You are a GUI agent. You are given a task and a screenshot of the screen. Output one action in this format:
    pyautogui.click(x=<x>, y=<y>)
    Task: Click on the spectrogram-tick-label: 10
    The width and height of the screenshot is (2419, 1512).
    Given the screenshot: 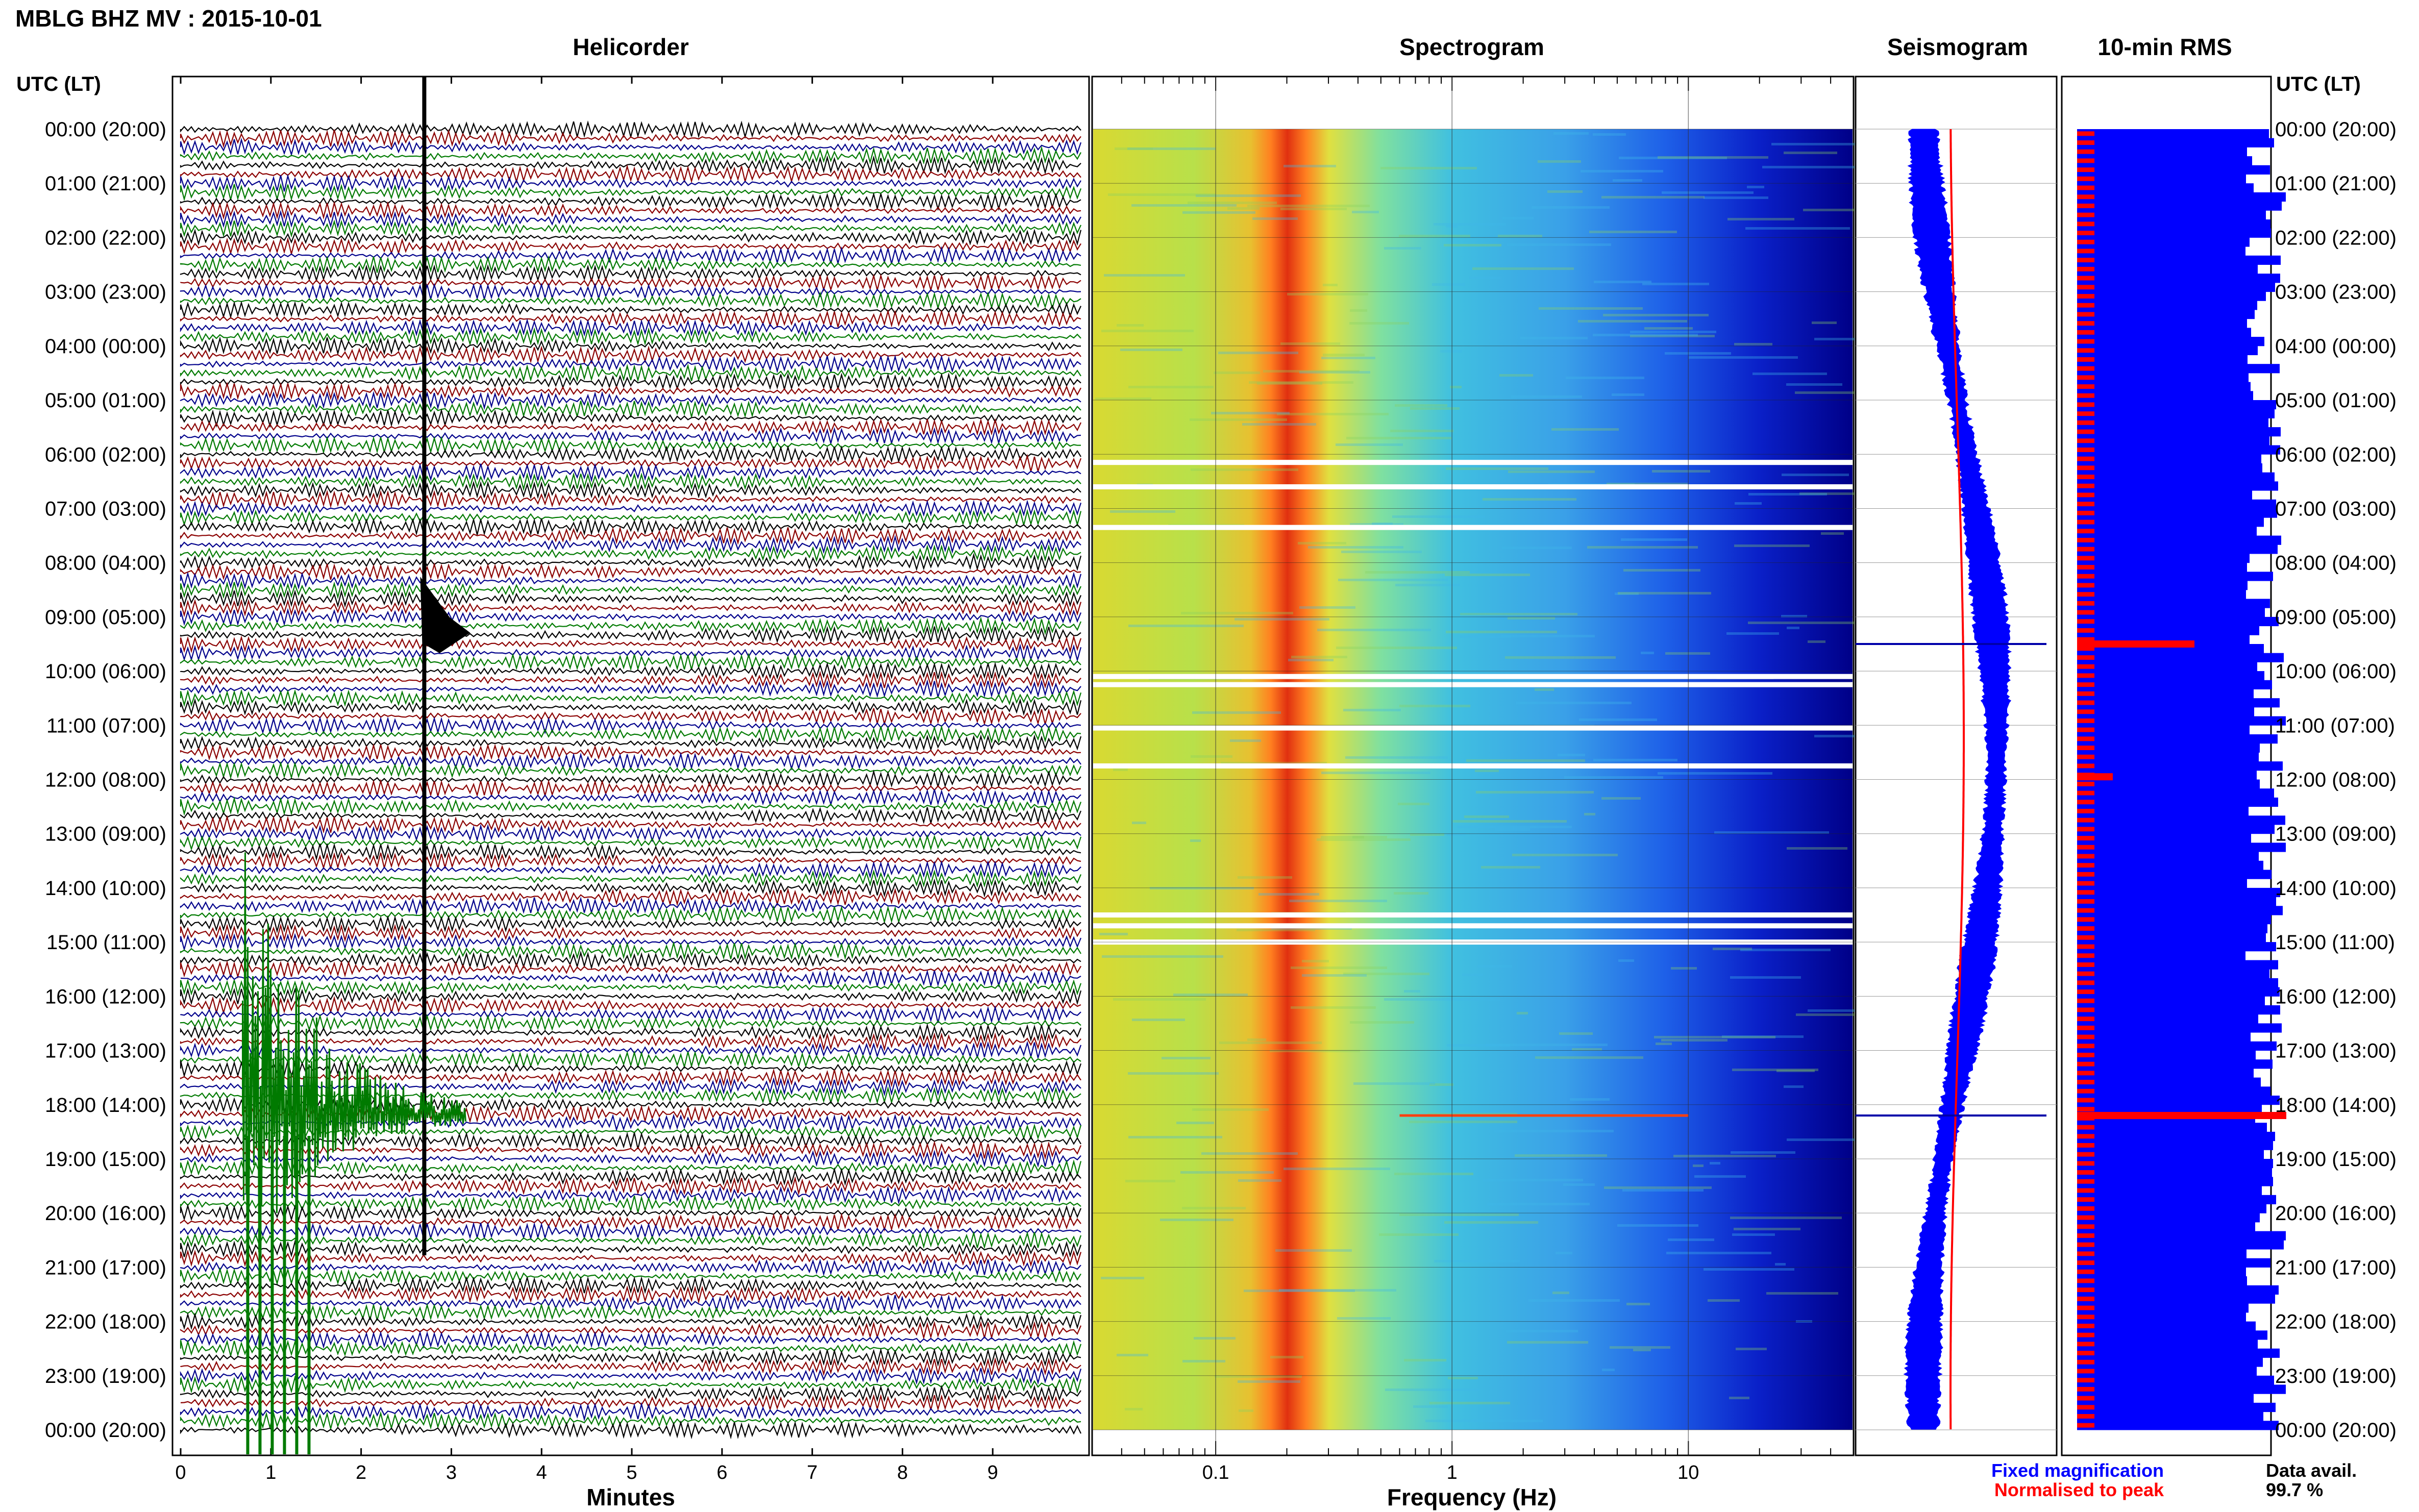 What is the action you would take?
    pyautogui.click(x=1688, y=1472)
    